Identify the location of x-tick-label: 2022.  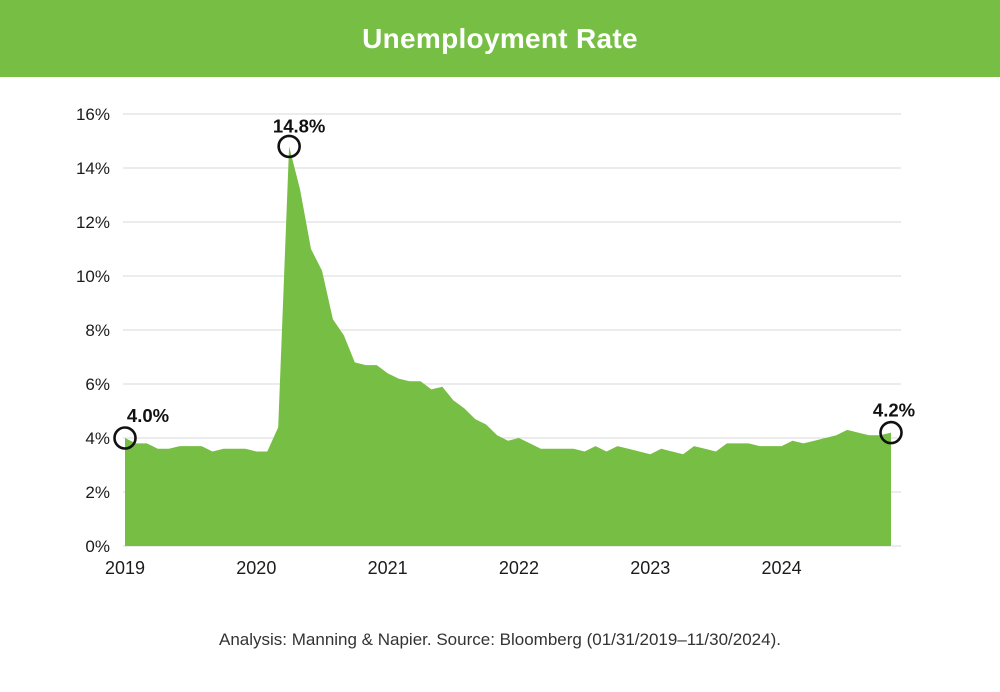
(519, 568).